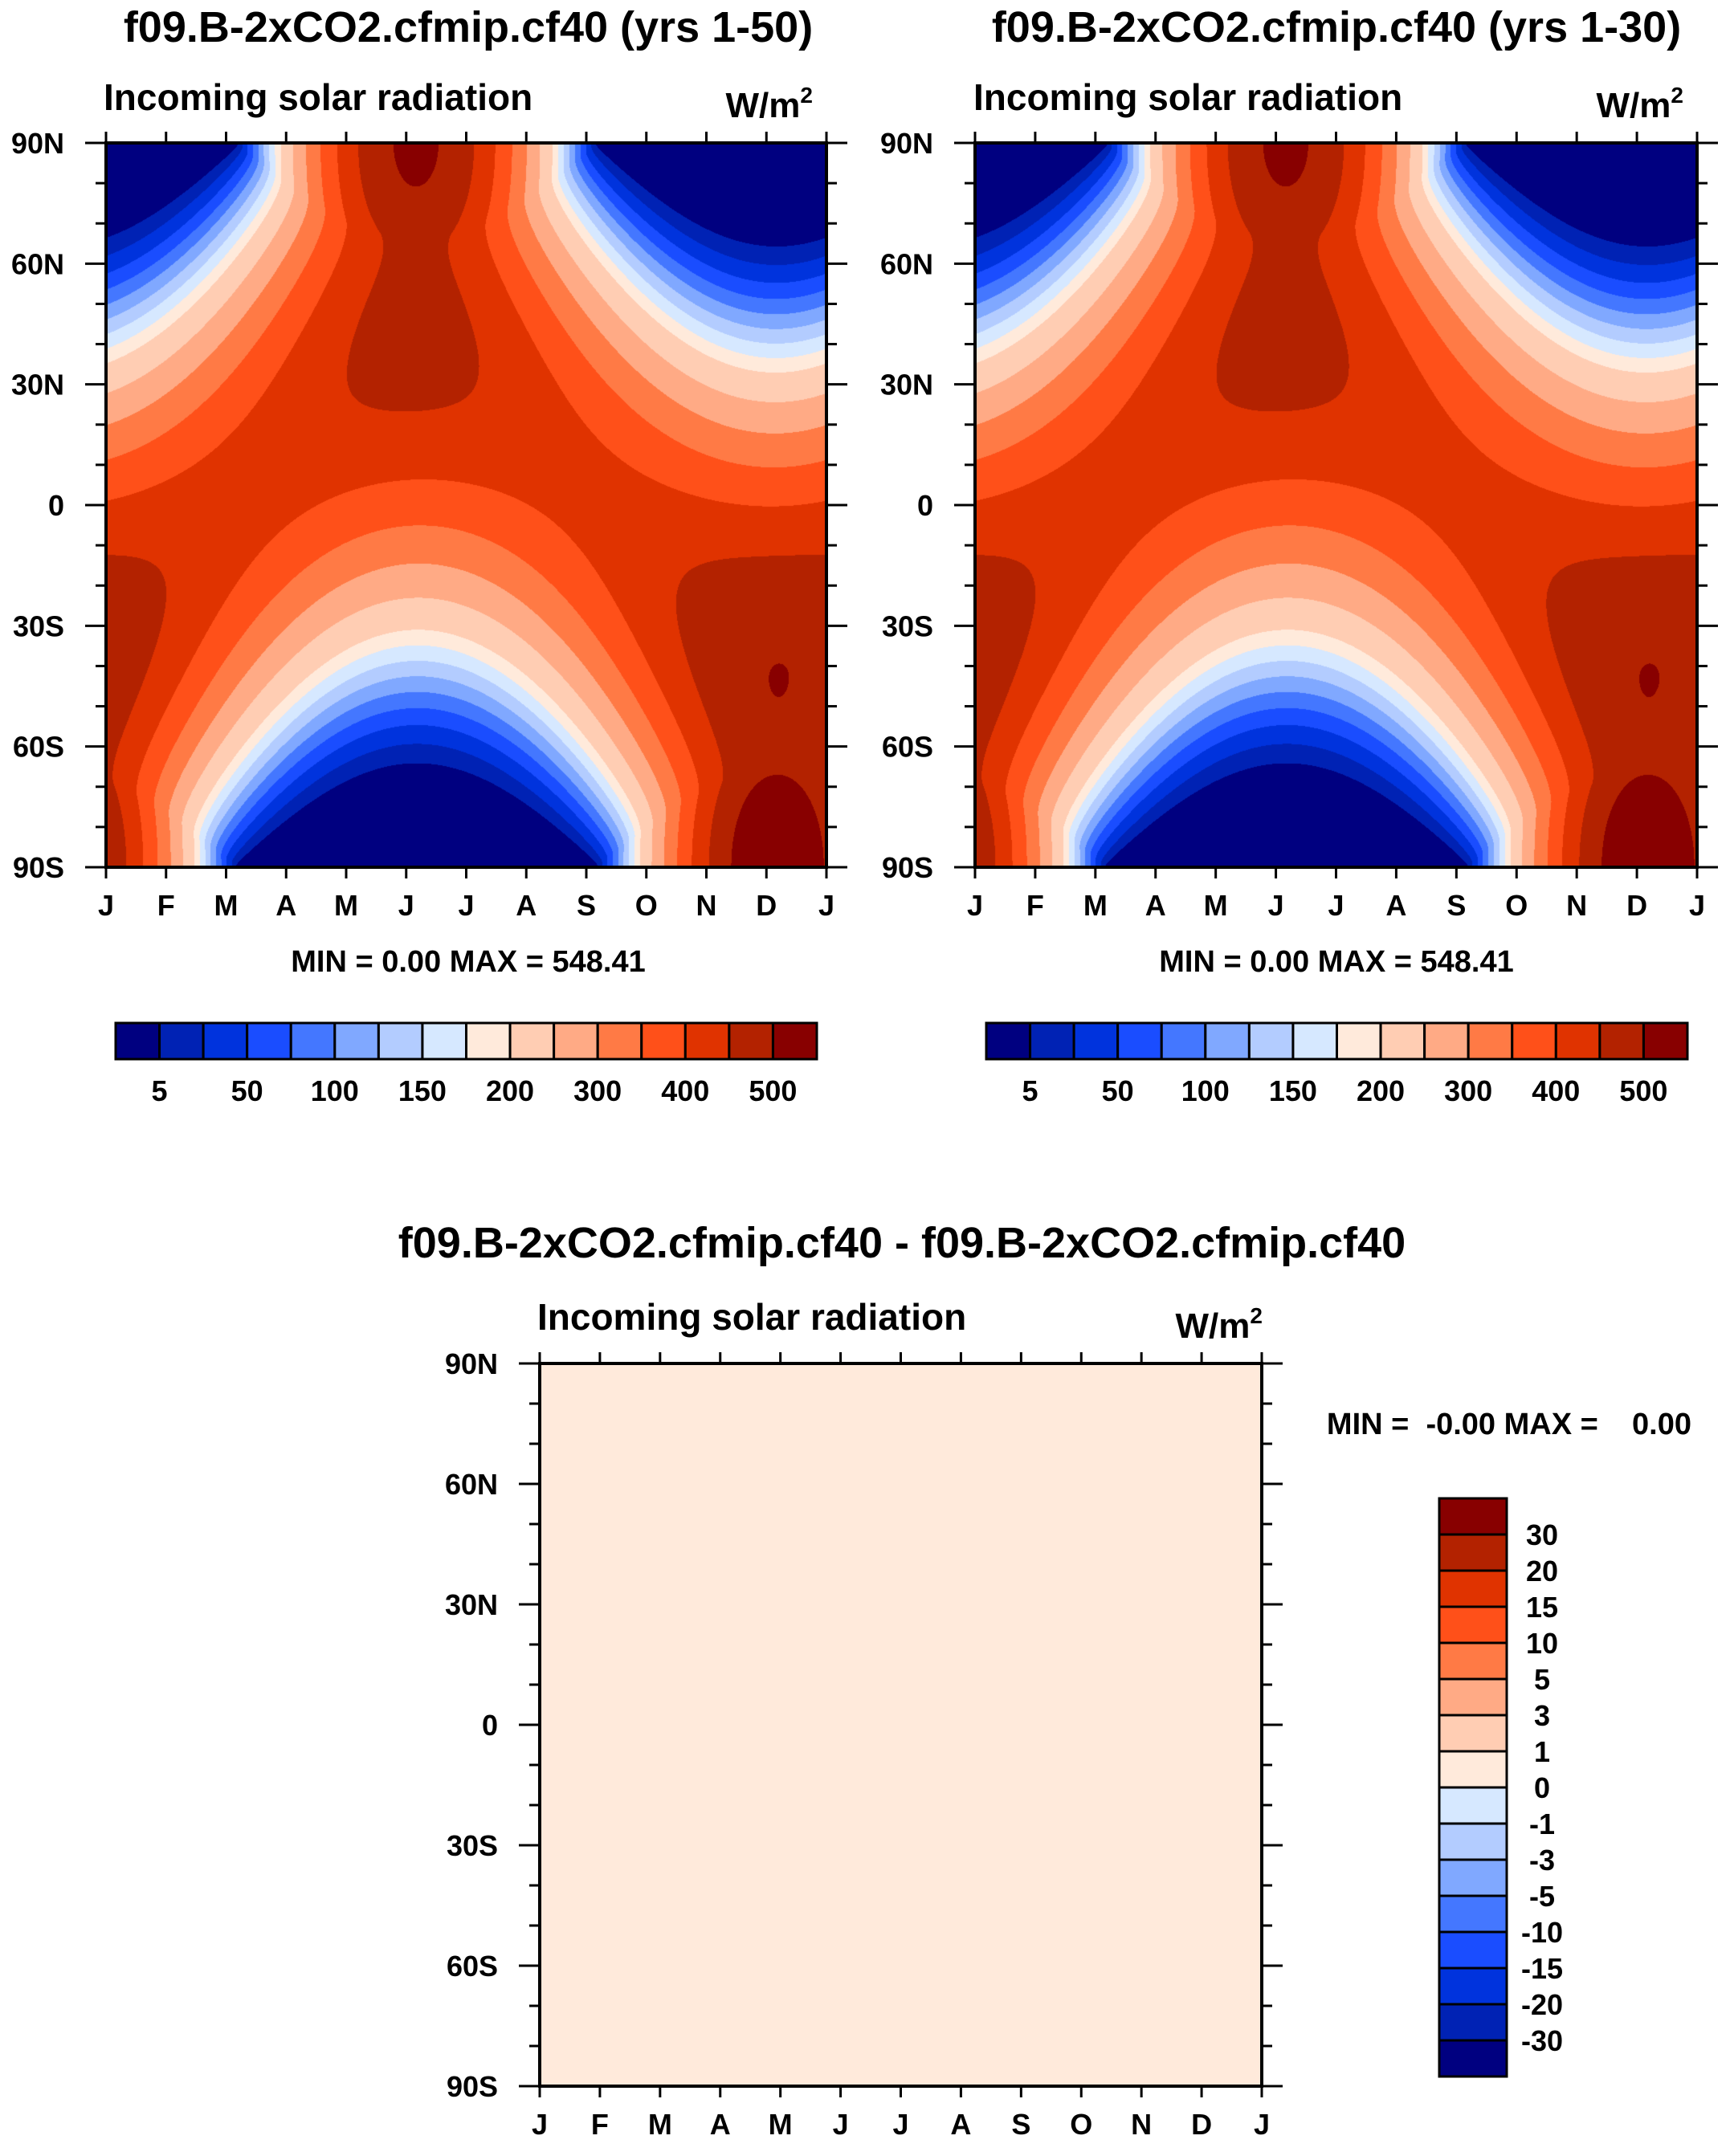 The height and width of the screenshot is (2156, 1730). Describe the element at coordinates (1542, 1787) in the screenshot. I see `colorbar-label: 0` at that location.